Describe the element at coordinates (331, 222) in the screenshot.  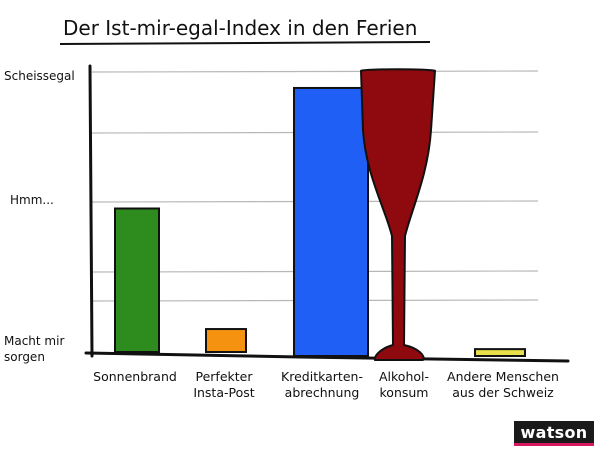
I see `bar-kreditkartenabrechnung` at that location.